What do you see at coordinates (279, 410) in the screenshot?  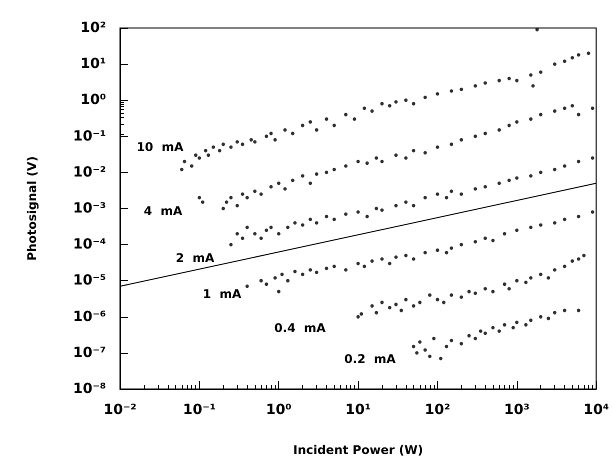 I see `x-tick-label: 10⁰` at bounding box center [279, 410].